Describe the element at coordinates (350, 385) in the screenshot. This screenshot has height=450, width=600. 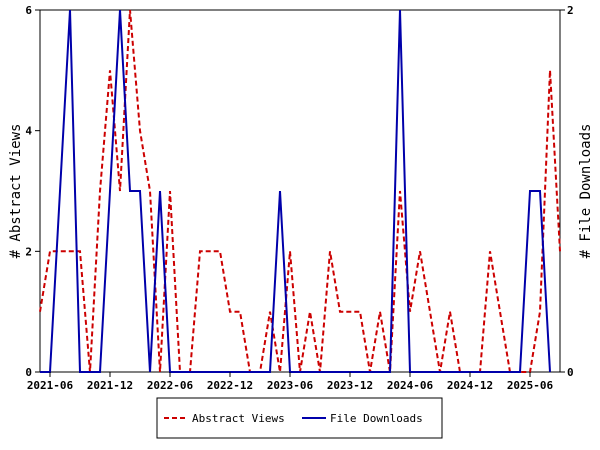
I see `x-tick-label: 2023-12` at that location.